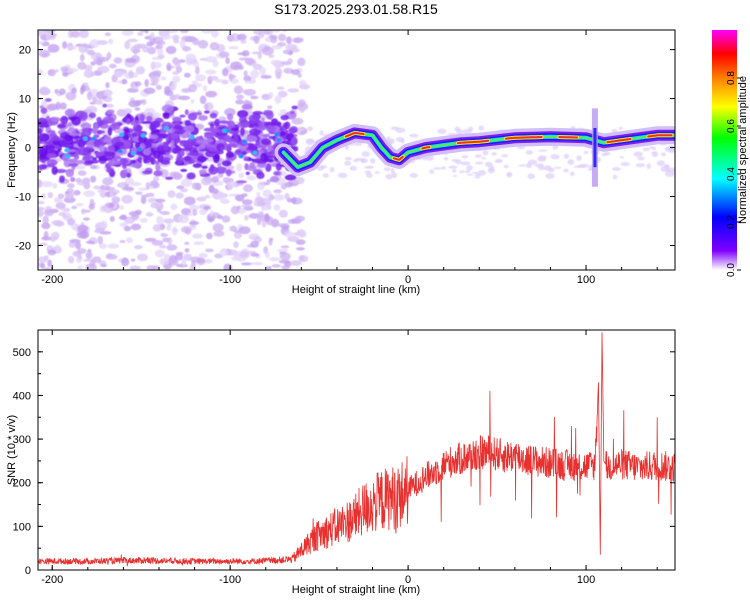 This screenshot has height=605, width=750. What do you see at coordinates (52, 280) in the screenshot?
I see `x-tick-label: -200` at bounding box center [52, 280].